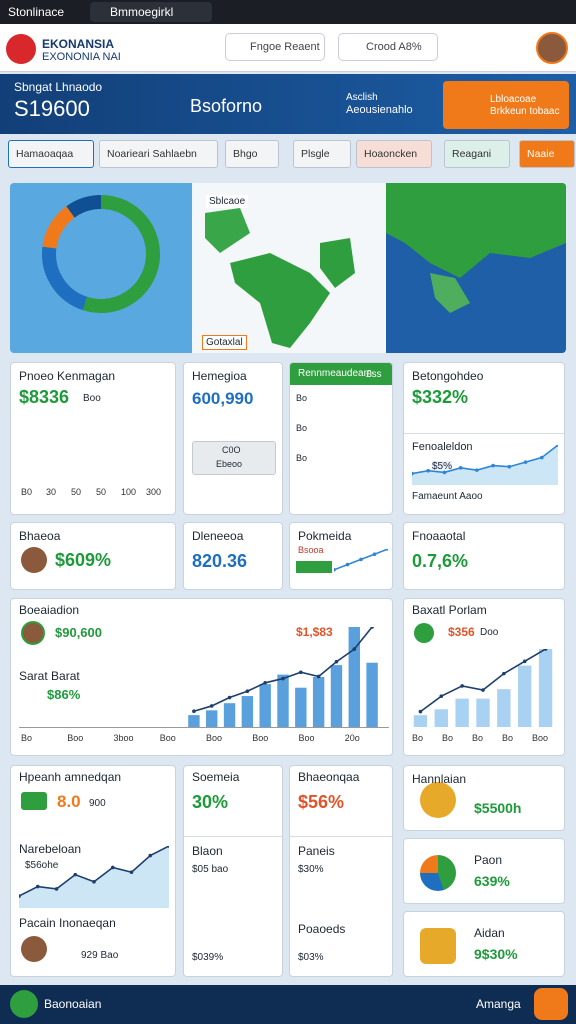 The height and width of the screenshot is (1024, 576). Describe the element at coordinates (484, 677) in the screenshot. I see `card: Baxatl Porlam $356 Doo Bo Bo Bo Bo Boo` at that location.